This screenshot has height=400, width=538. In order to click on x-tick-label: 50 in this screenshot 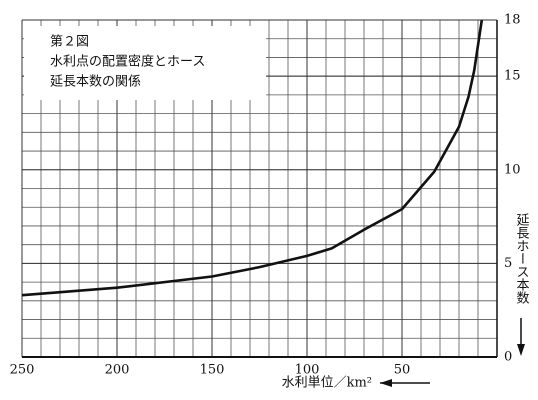, I will do `click(402, 370)`.